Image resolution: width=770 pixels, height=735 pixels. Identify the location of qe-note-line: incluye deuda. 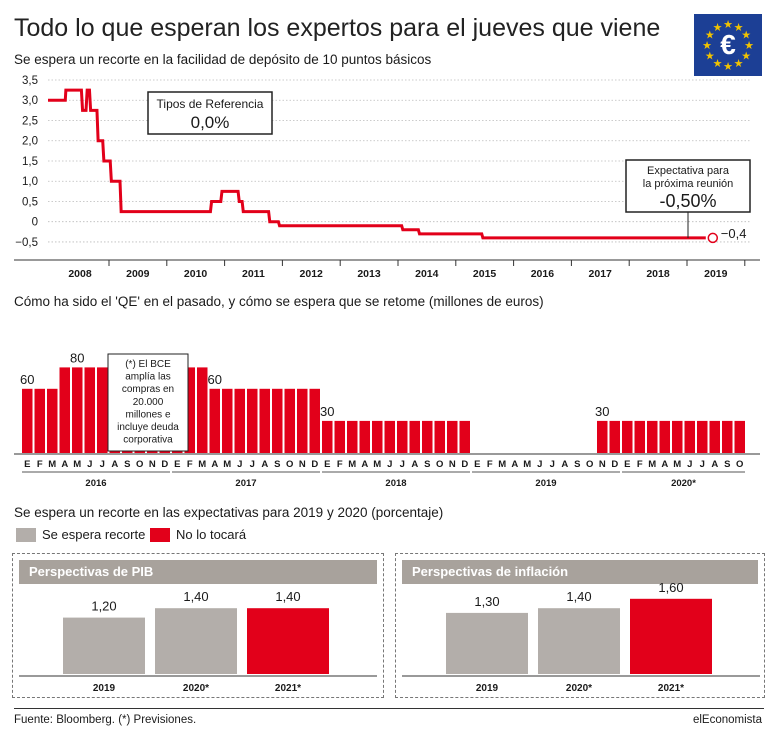
(148, 427).